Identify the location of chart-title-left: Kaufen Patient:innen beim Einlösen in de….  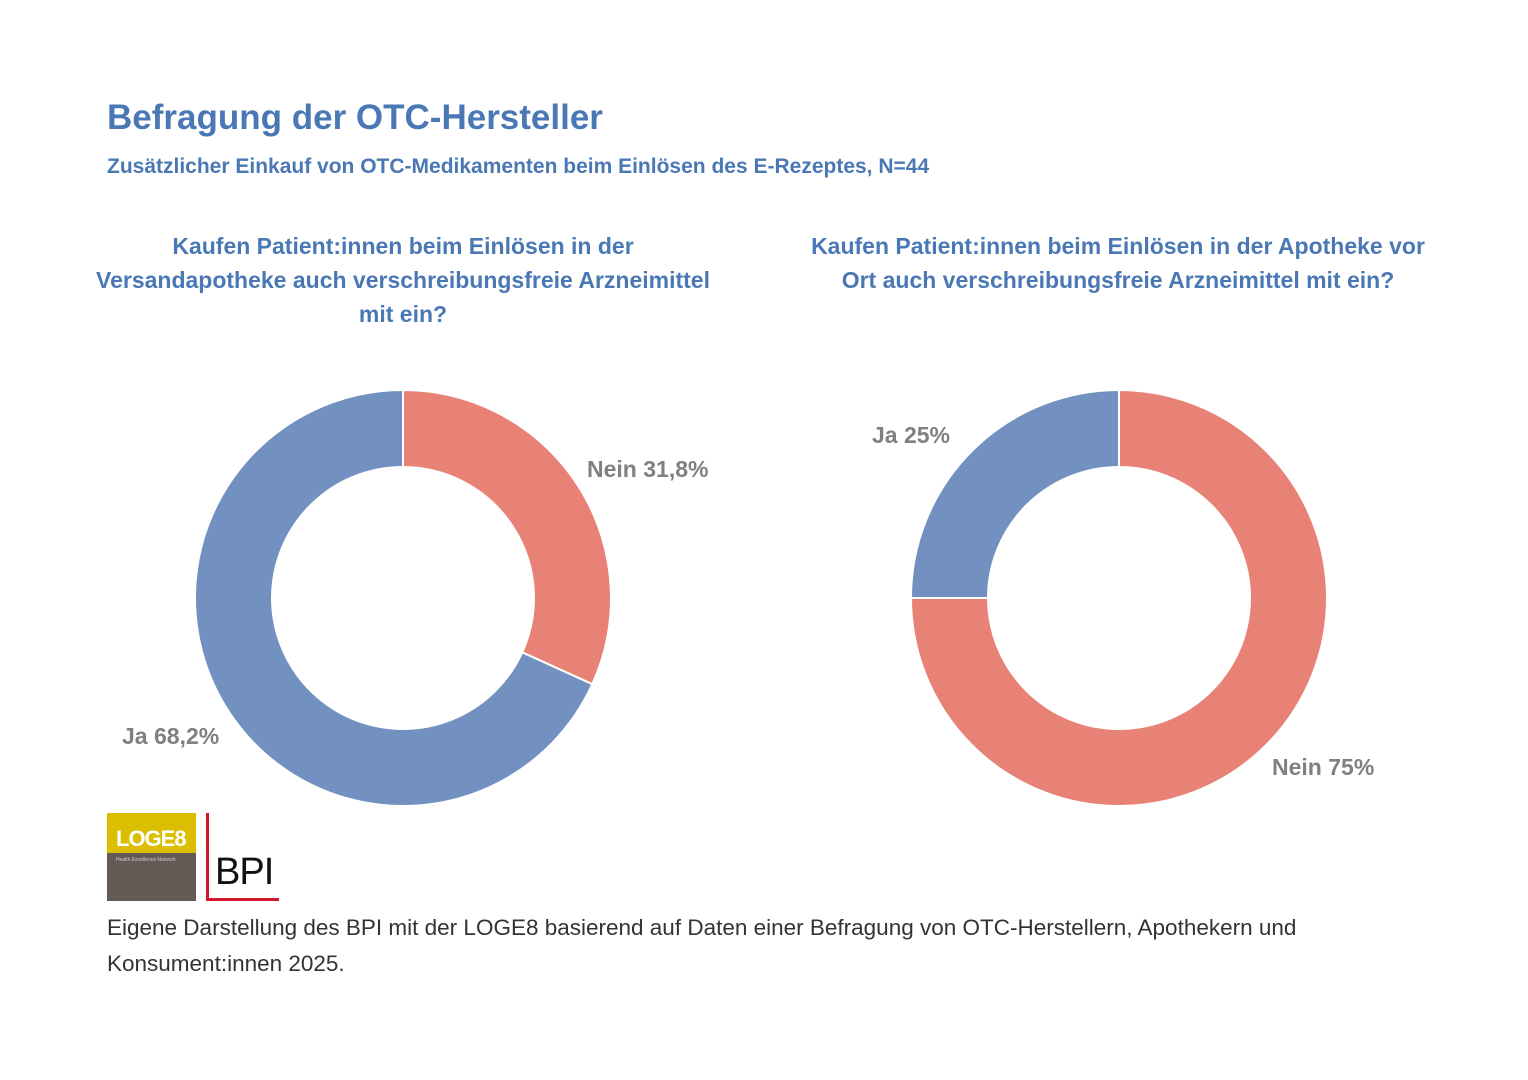
(403, 280).